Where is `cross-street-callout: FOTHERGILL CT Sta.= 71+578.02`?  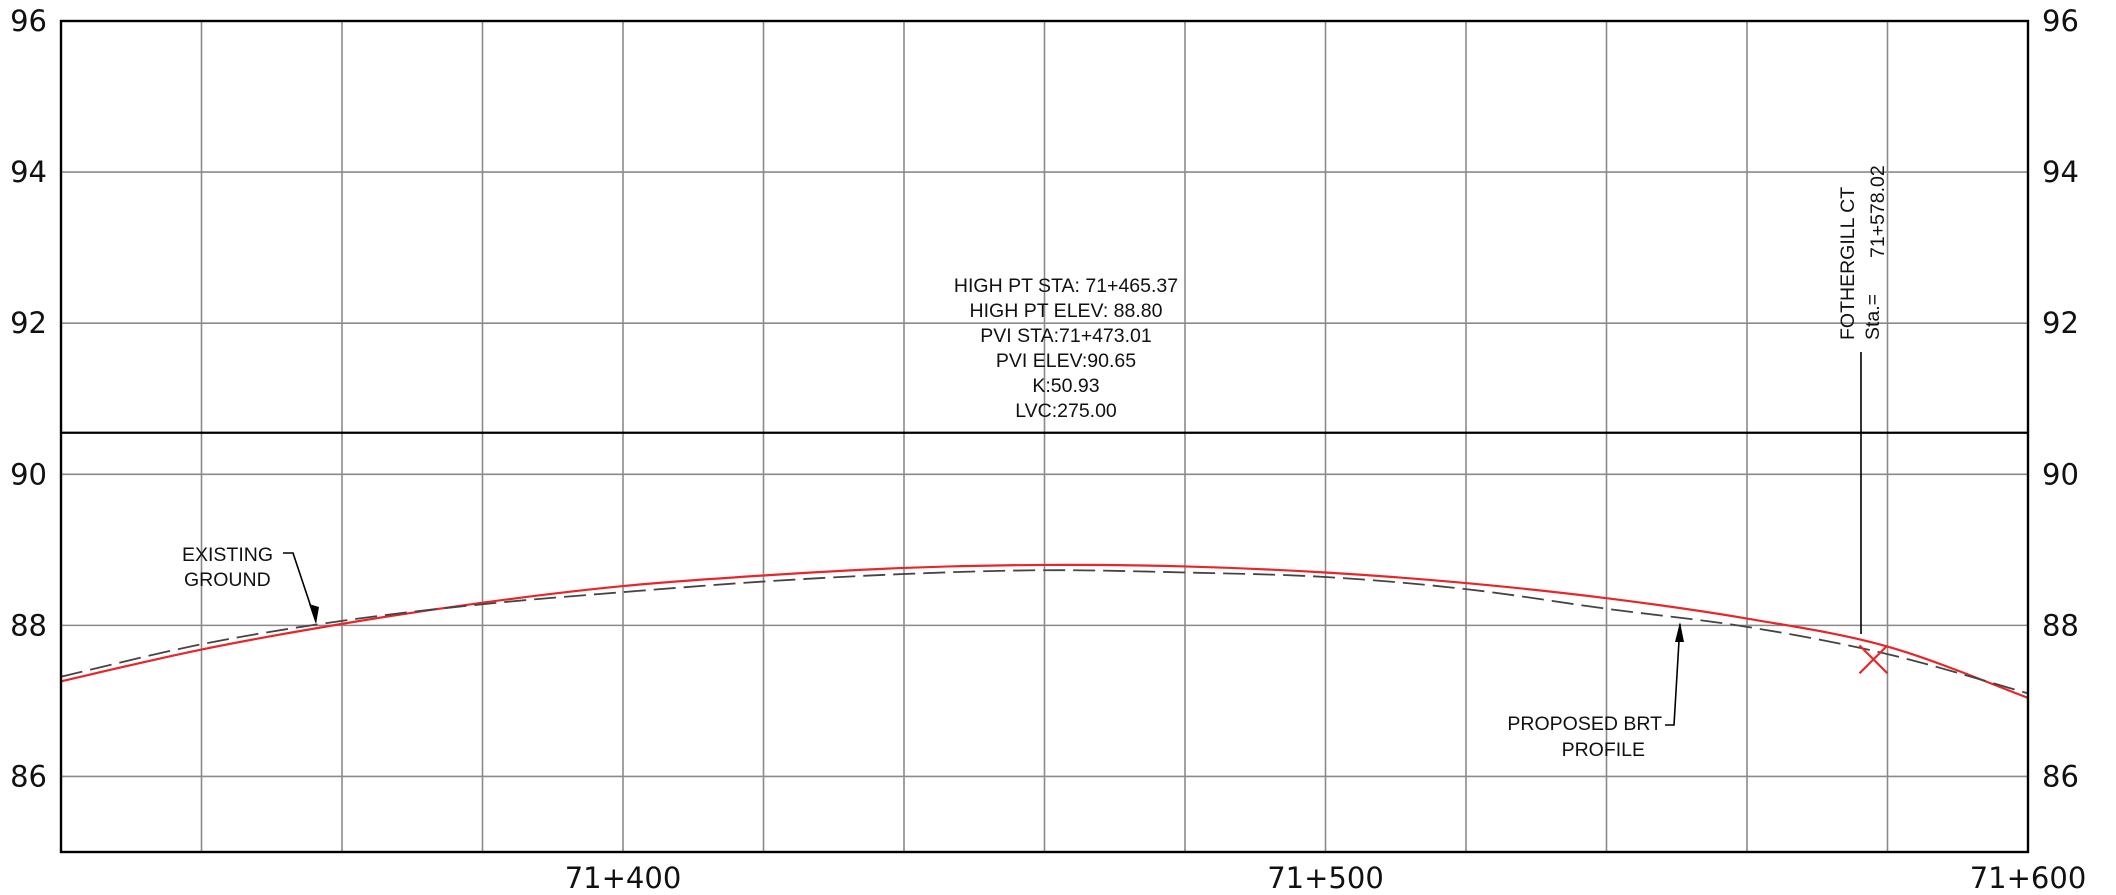 cross-street-callout: FOTHERGILL CT Sta.= 71+578.02 is located at coordinates (1863, 399).